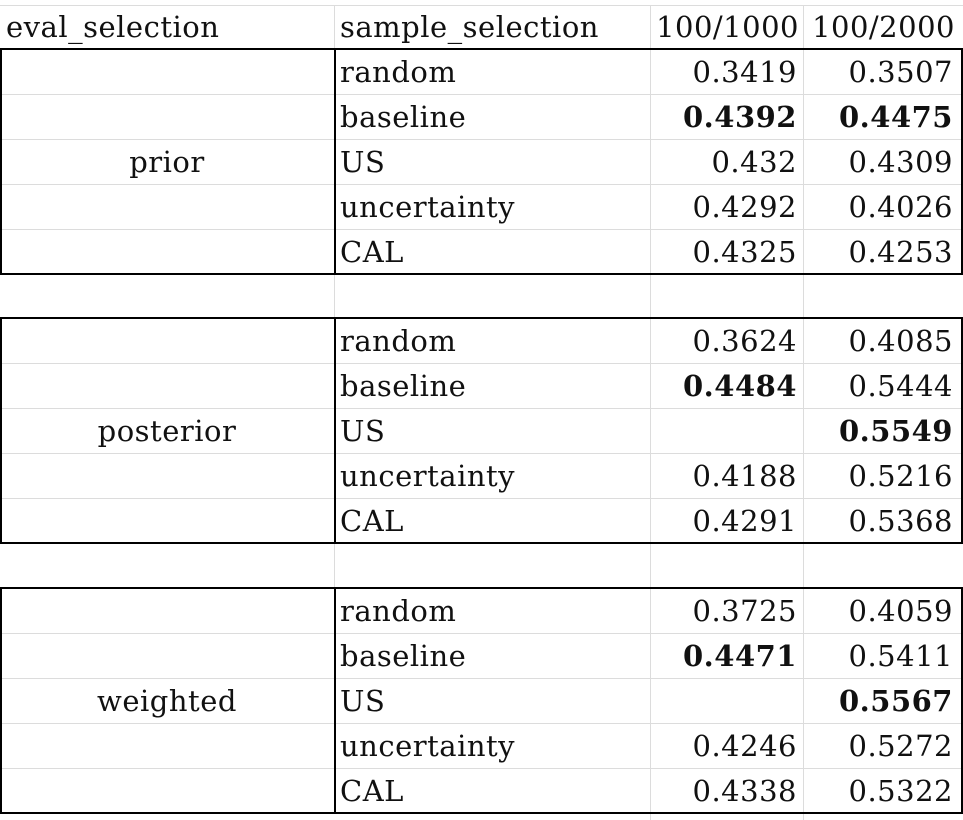  Describe the element at coordinates (481, 385) in the screenshot. I see `table-row: baseline 0.4484 0.5444` at that location.